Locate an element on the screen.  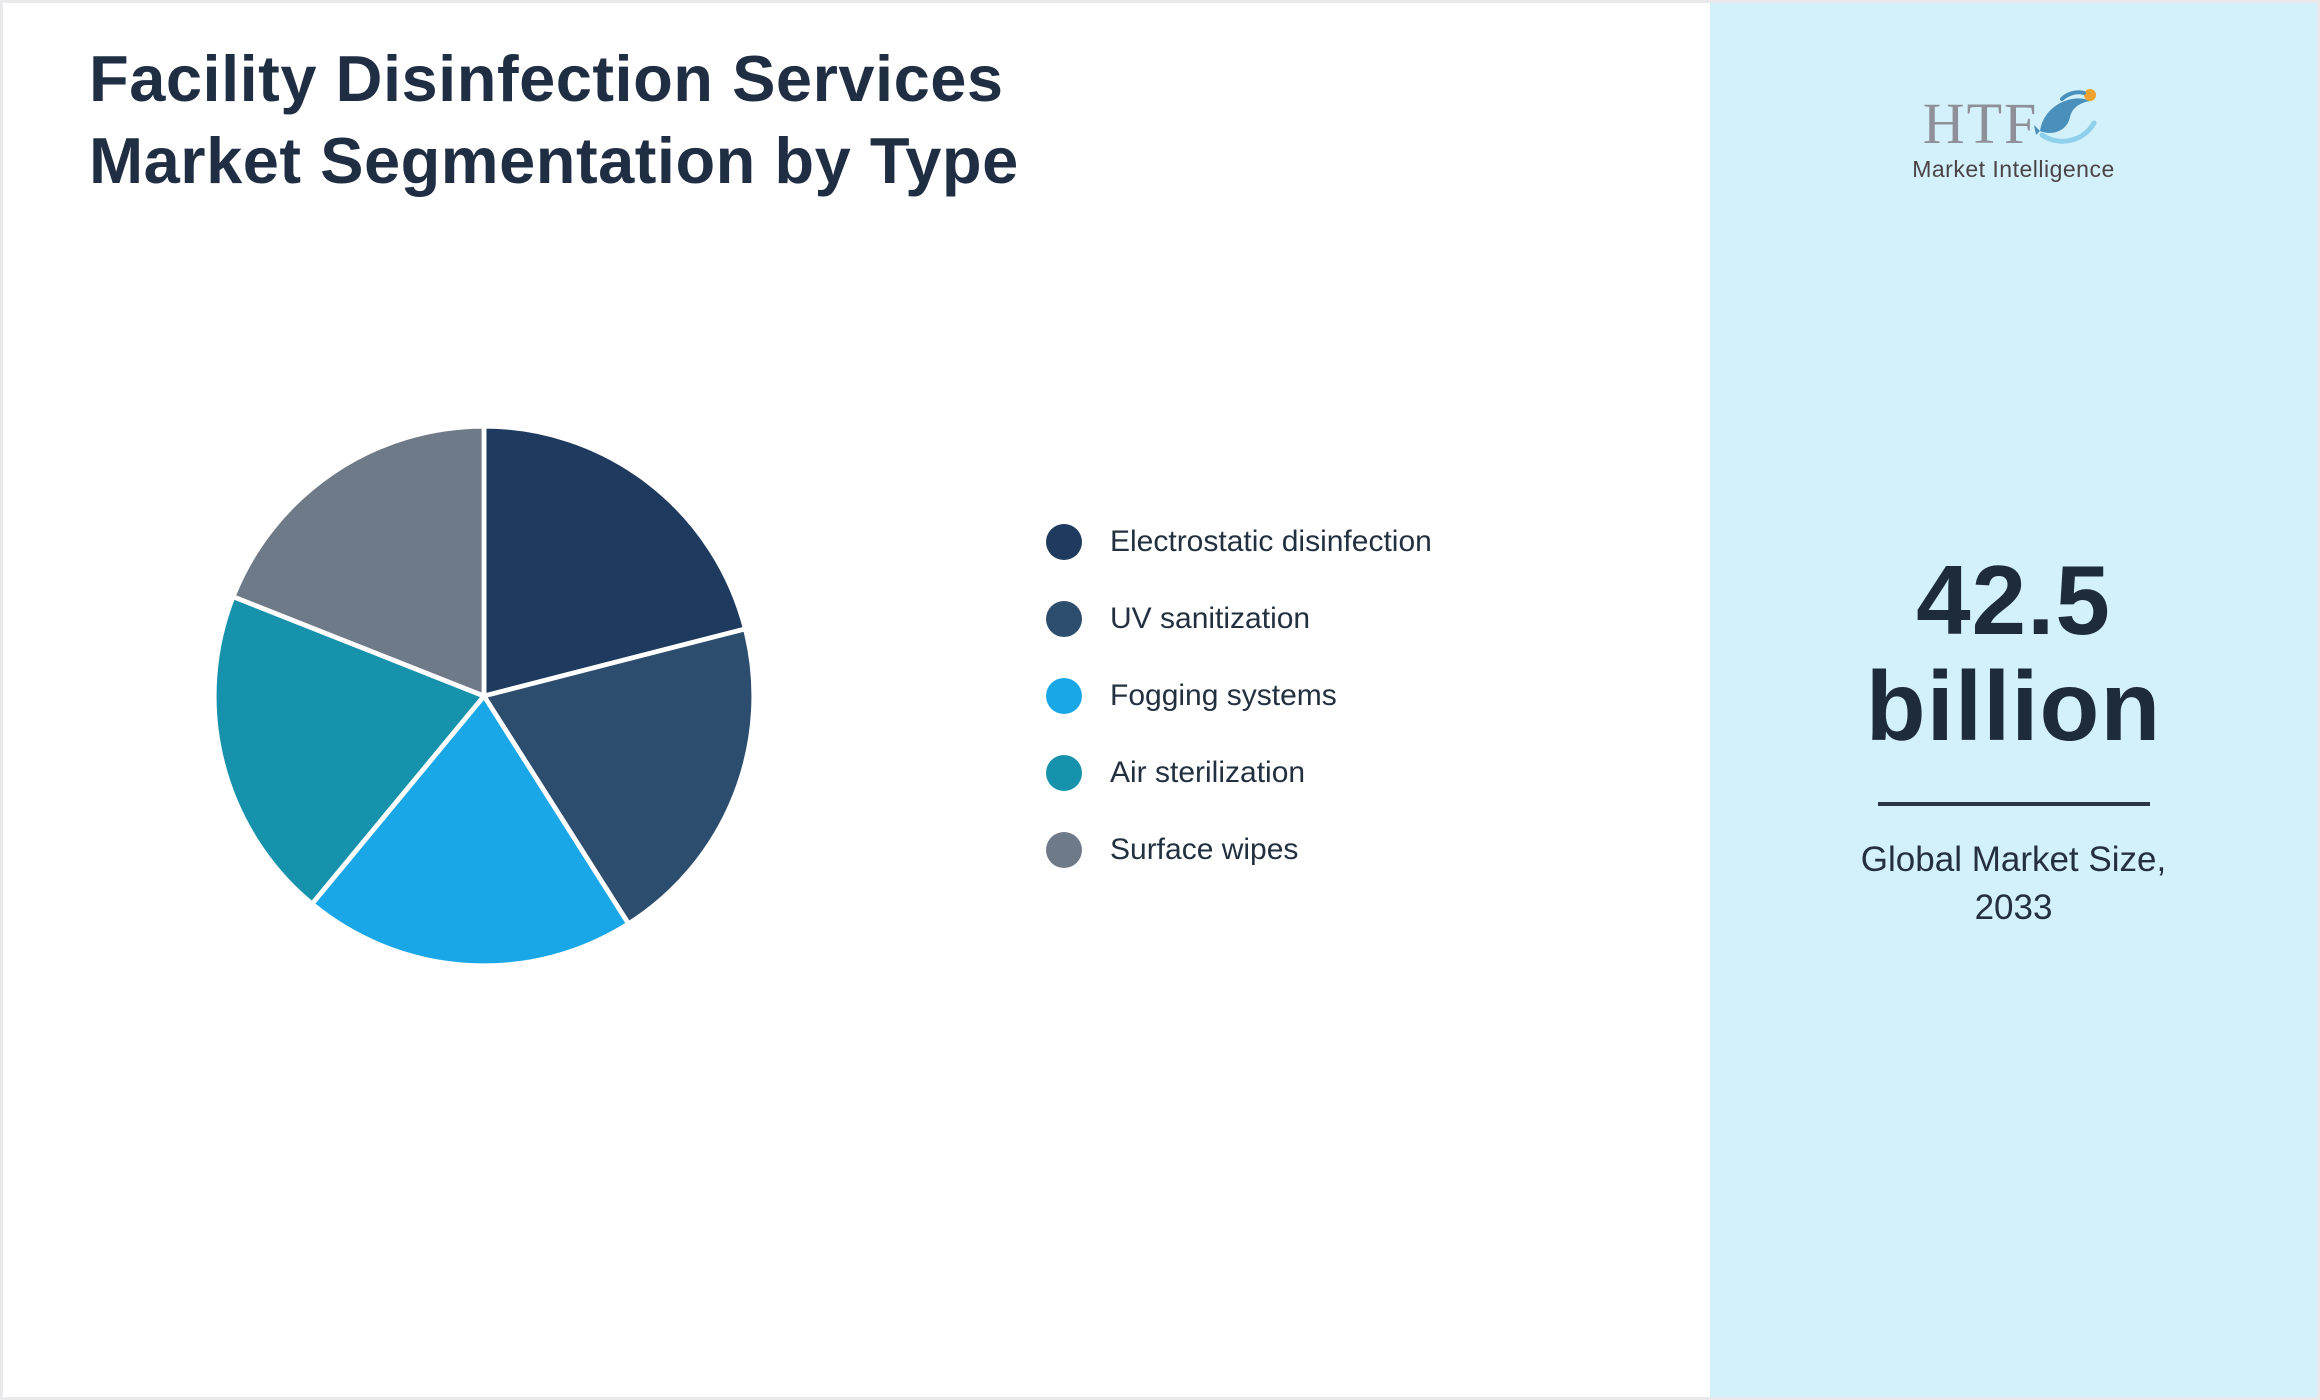
legend-item-4: Surface wipes is located at coordinates (1239, 850).